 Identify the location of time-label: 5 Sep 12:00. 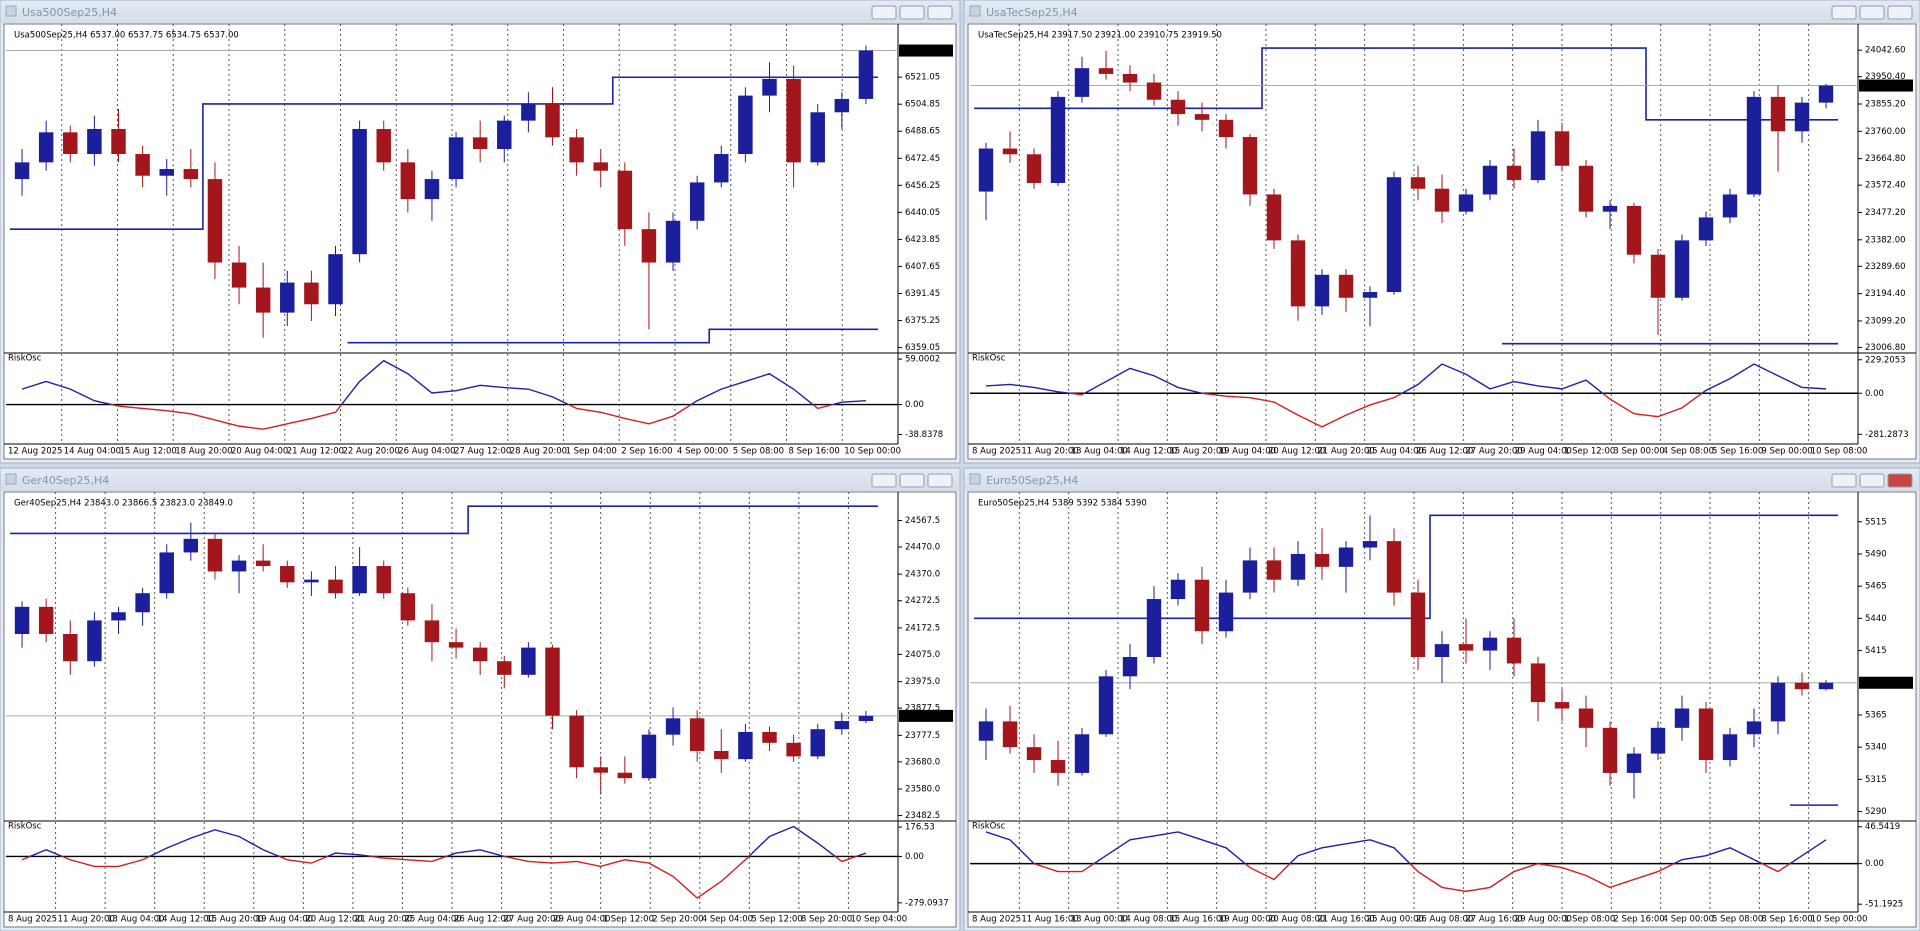
(776, 920).